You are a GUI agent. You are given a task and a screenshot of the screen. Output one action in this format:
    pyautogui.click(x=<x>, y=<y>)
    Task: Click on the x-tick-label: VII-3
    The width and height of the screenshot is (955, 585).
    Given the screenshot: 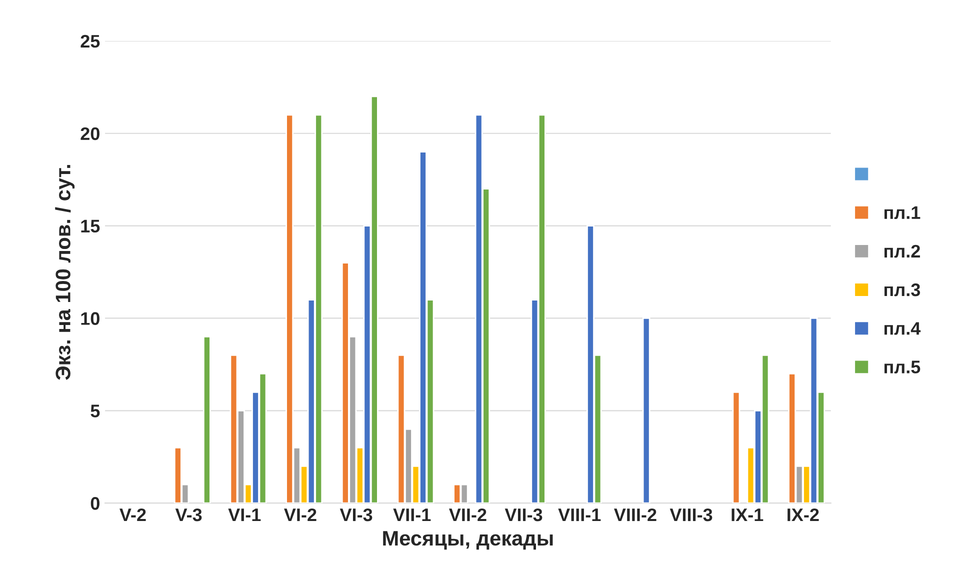 What is the action you would take?
    pyautogui.click(x=523, y=515)
    